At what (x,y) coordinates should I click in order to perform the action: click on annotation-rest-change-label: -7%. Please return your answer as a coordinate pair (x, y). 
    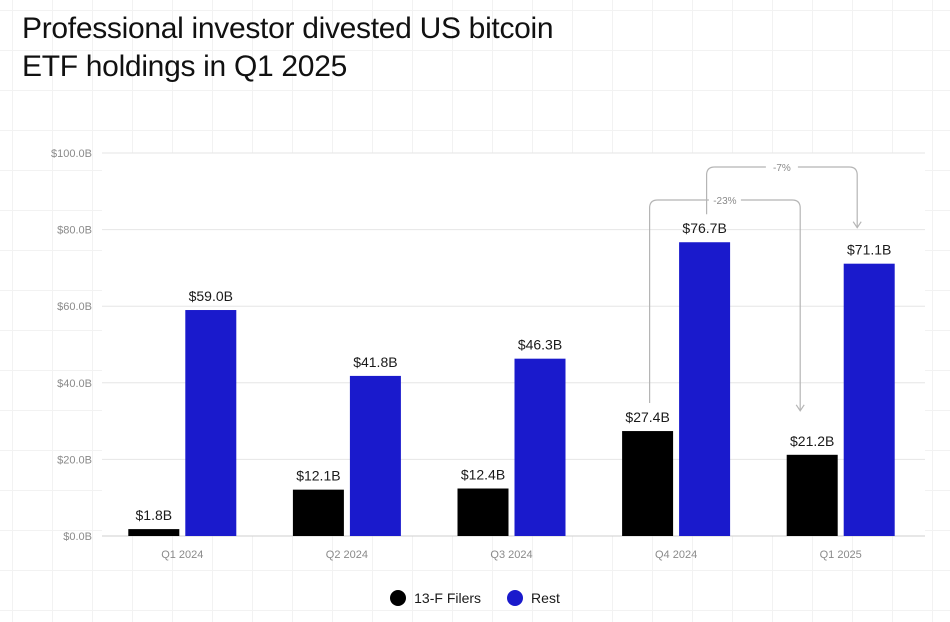
    Looking at the image, I should click on (782, 168).